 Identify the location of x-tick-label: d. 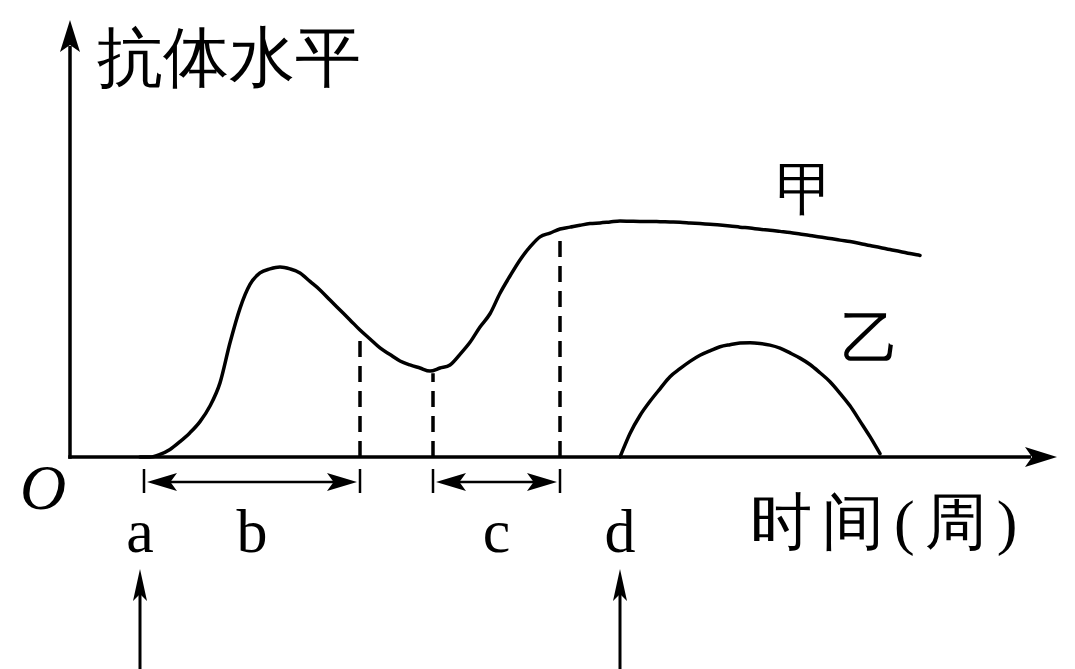
(620, 531).